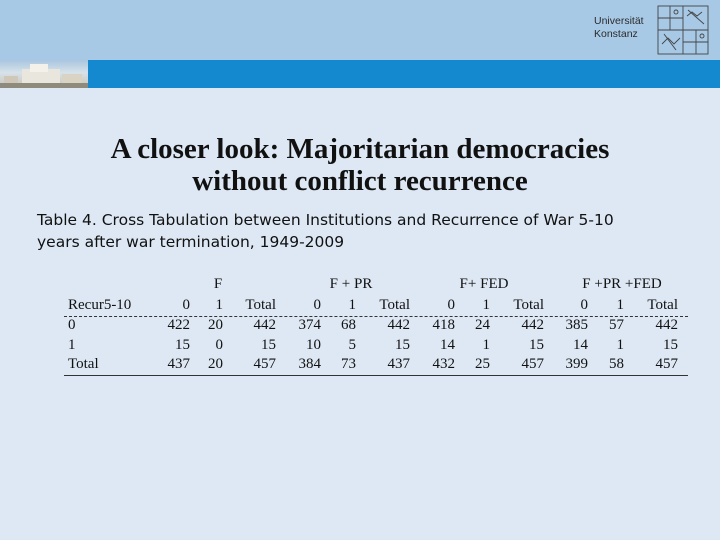 The width and height of the screenshot is (720, 540). I want to click on university-name: Universität Konstanz, so click(623, 28).